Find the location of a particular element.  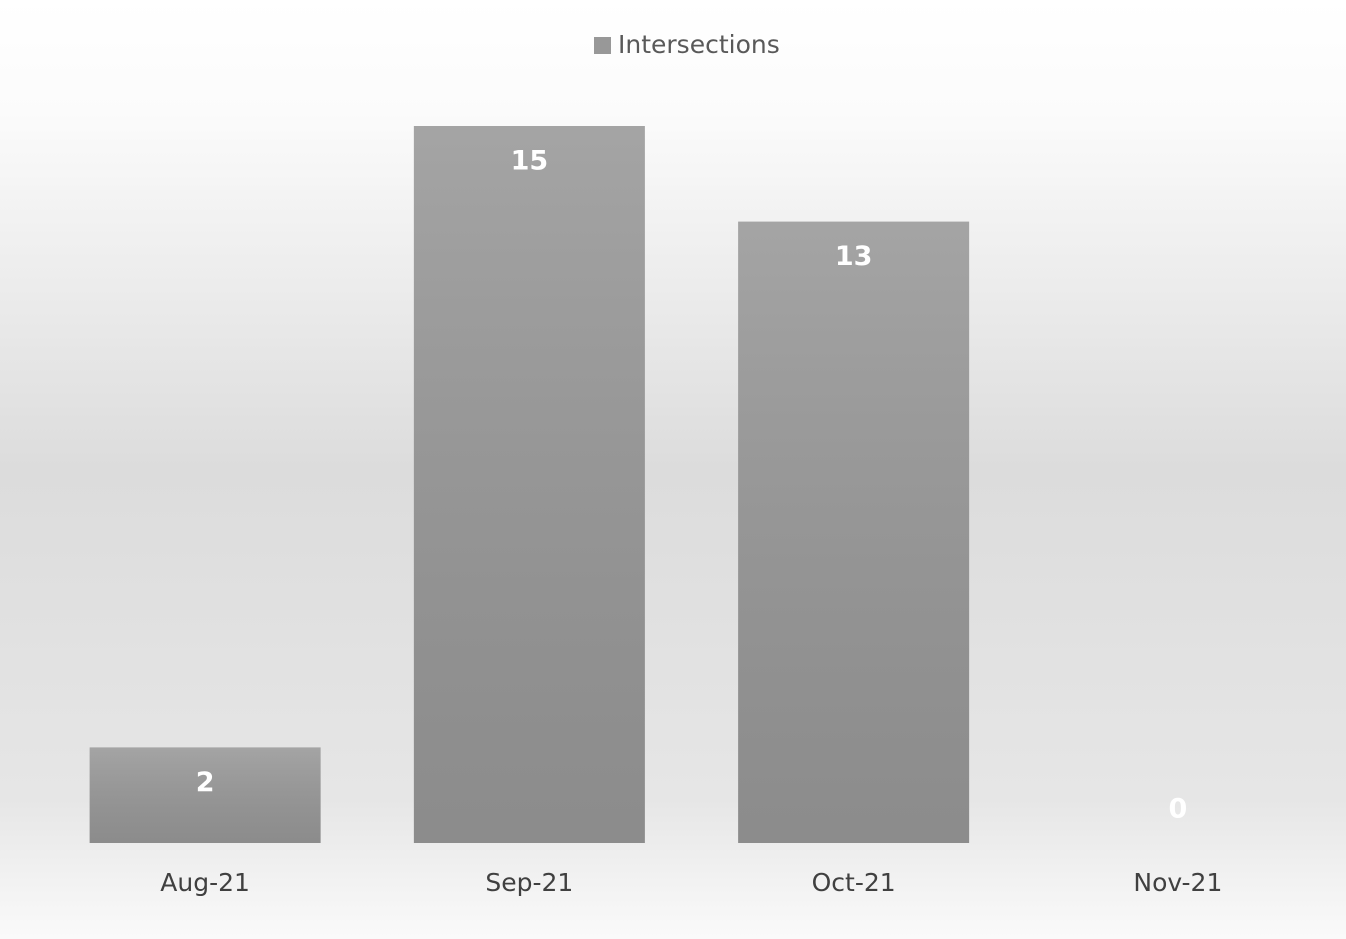

data-label: 0 is located at coordinates (1177, 809).